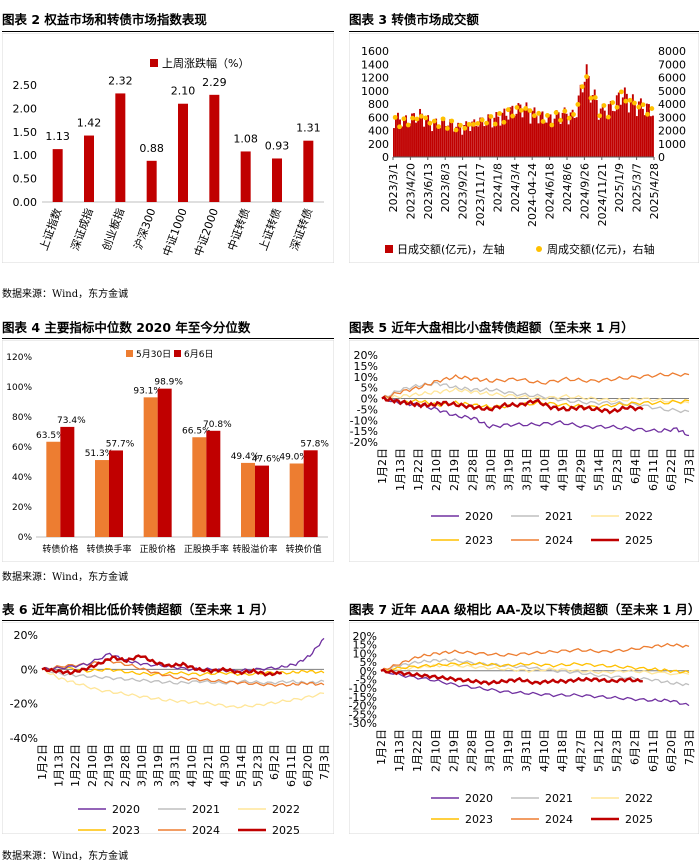 This screenshot has height=864, width=700. I want to click on fig7-xtick: 2月28日, so click(472, 750).